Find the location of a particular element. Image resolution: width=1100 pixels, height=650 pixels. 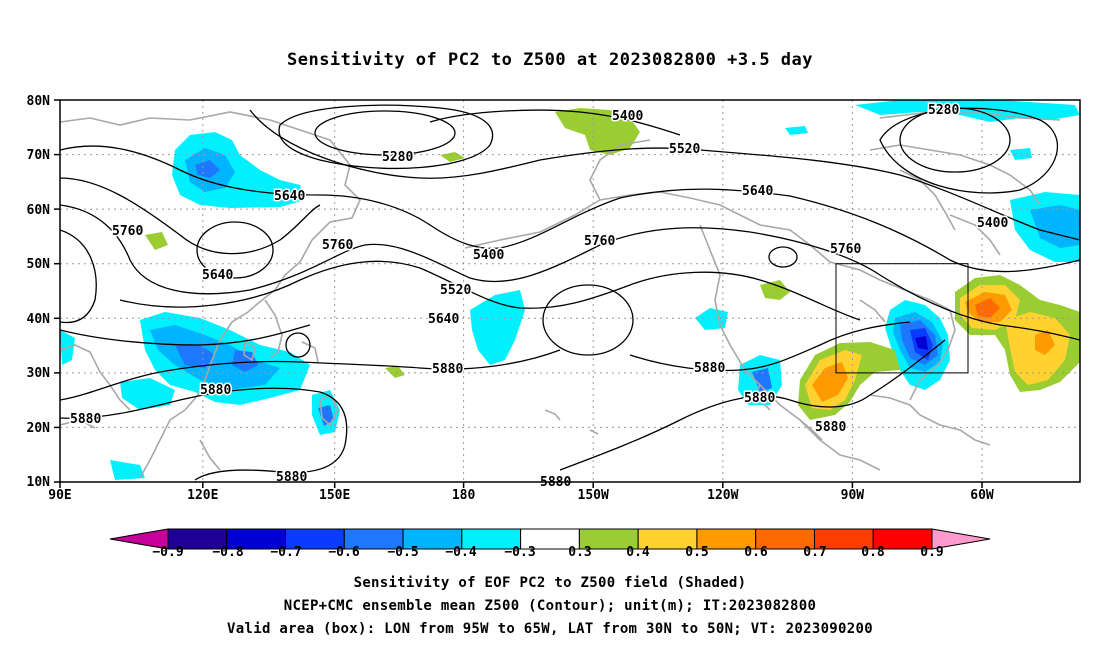

colorbar-right-tip is located at coordinates (961, 539).